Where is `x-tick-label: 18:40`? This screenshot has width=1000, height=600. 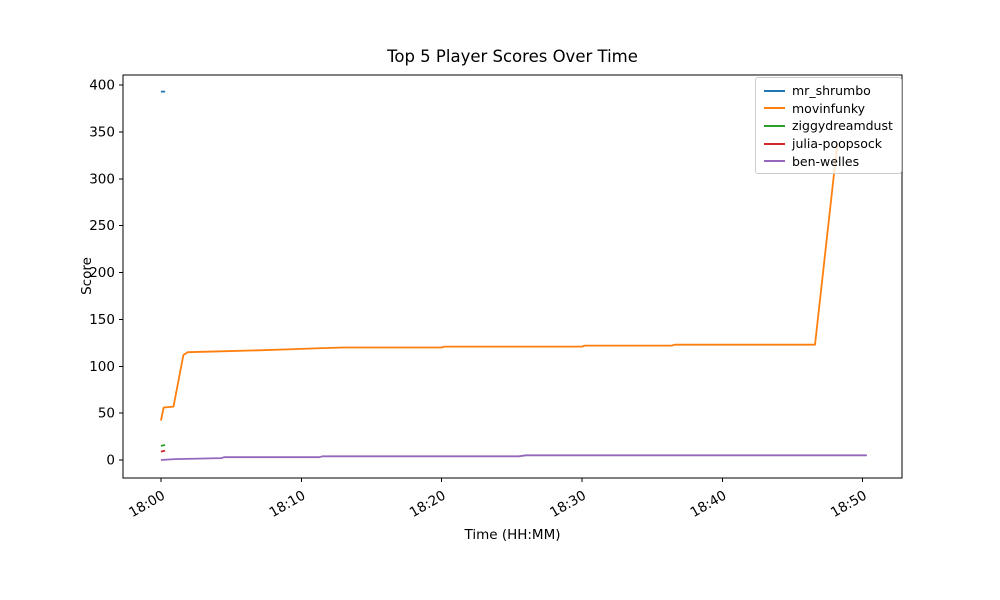
x-tick-label: 18:40 is located at coordinates (709, 504).